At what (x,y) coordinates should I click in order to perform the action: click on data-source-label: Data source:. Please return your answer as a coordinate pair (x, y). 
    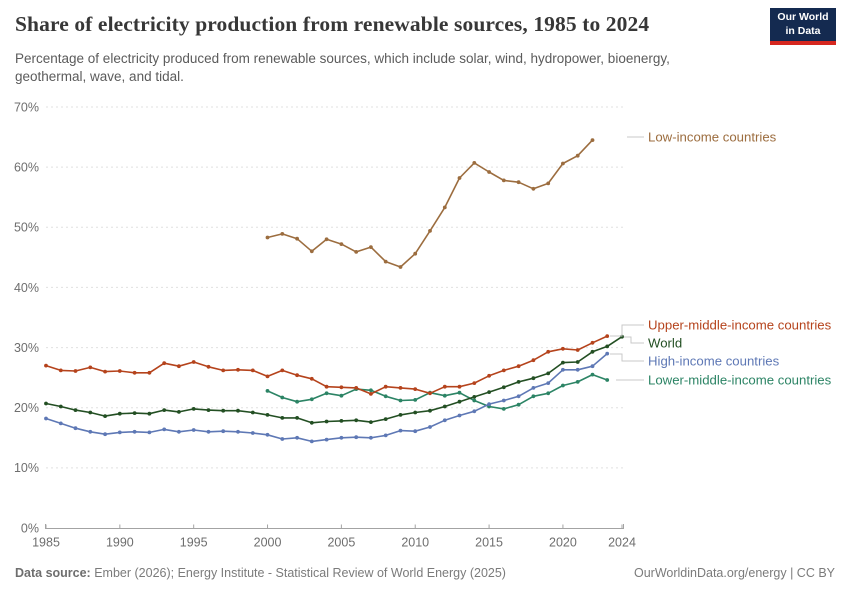
    Looking at the image, I should click on (53, 573).